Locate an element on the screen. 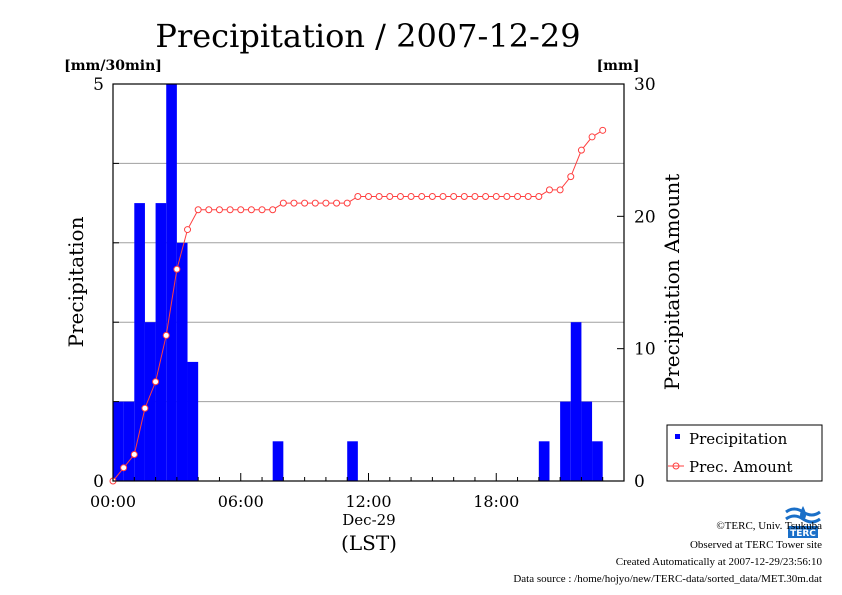 The width and height of the screenshot is (842, 595). right-tick-label: 10 is located at coordinates (645, 350).